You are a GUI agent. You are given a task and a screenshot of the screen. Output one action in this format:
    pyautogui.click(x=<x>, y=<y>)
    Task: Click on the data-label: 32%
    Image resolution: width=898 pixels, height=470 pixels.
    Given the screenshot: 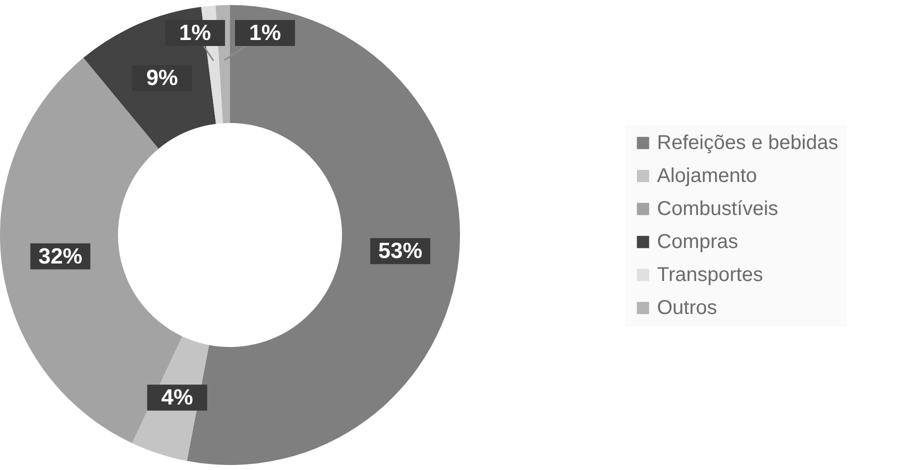 What is the action you would take?
    pyautogui.click(x=60, y=255)
    